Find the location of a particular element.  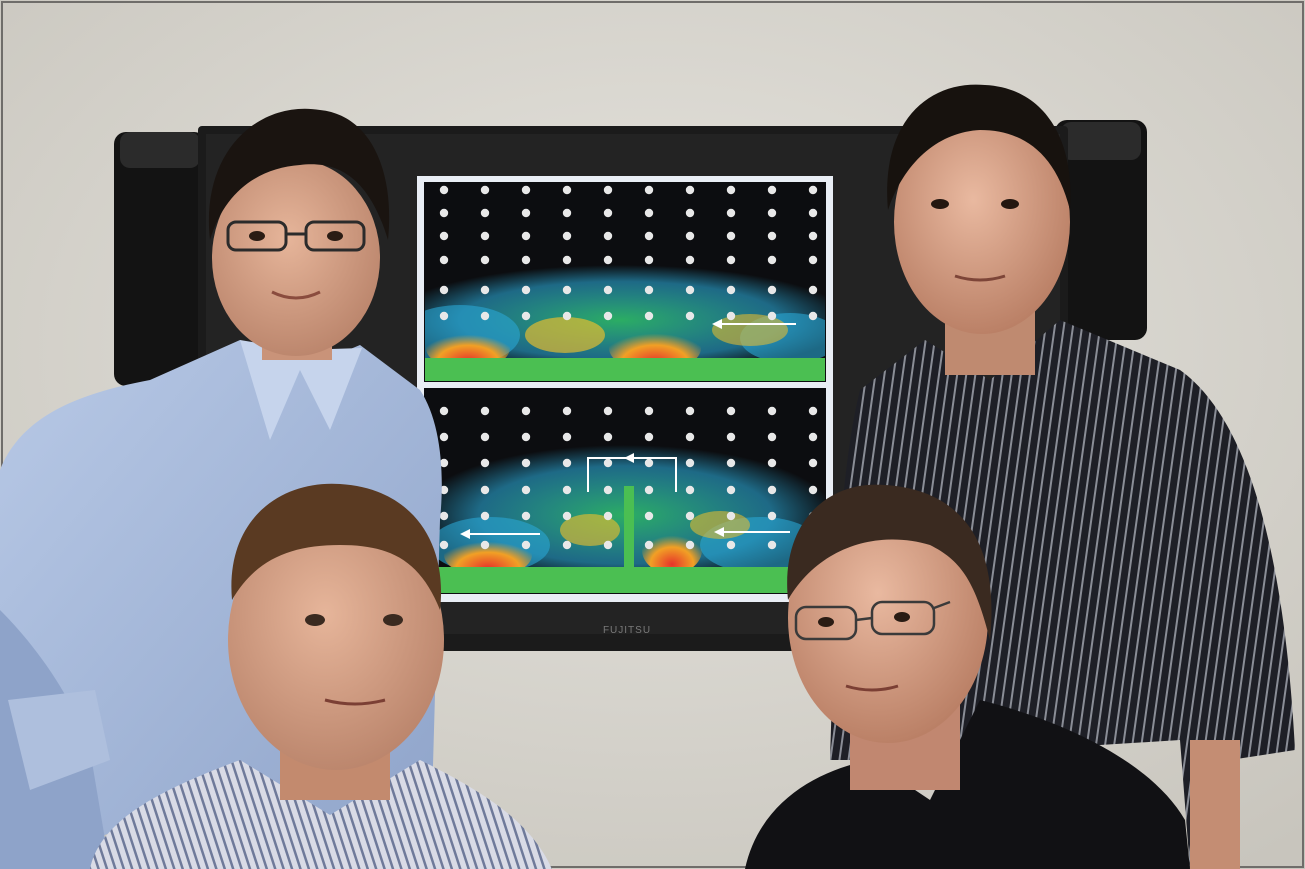

bottom-panel-arrows is located at coordinates (625, 496).